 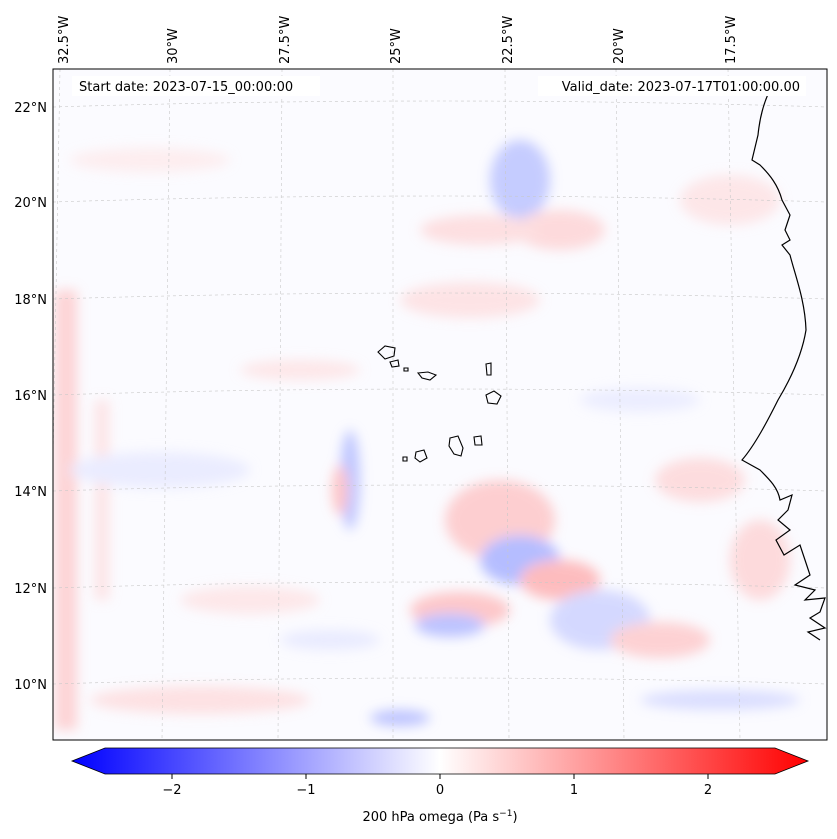 What do you see at coordinates (30, 203) in the screenshot?
I see `lat-label-20n: 20°N` at bounding box center [30, 203].